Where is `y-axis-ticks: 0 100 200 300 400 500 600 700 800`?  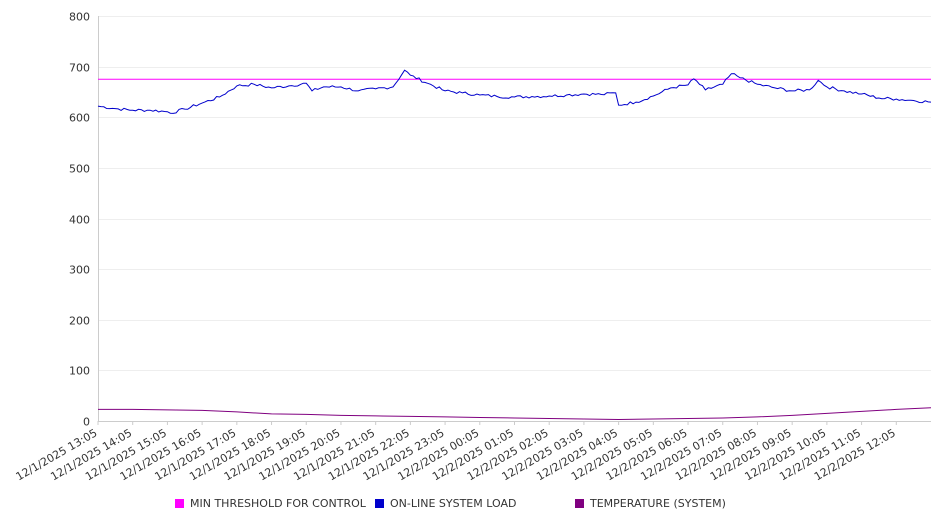 y-axis-ticks: 0 100 200 300 400 500 600 700 800 is located at coordinates (79, 220).